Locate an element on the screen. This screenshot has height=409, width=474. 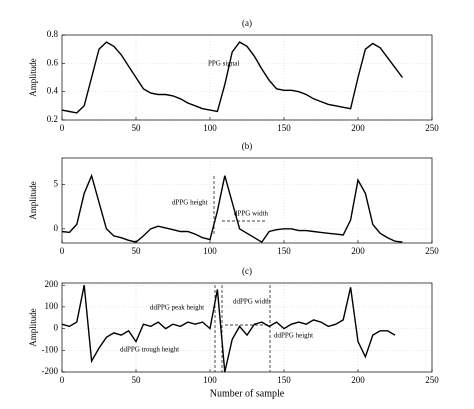
panel-title: (b) is located at coordinates (247, 146).